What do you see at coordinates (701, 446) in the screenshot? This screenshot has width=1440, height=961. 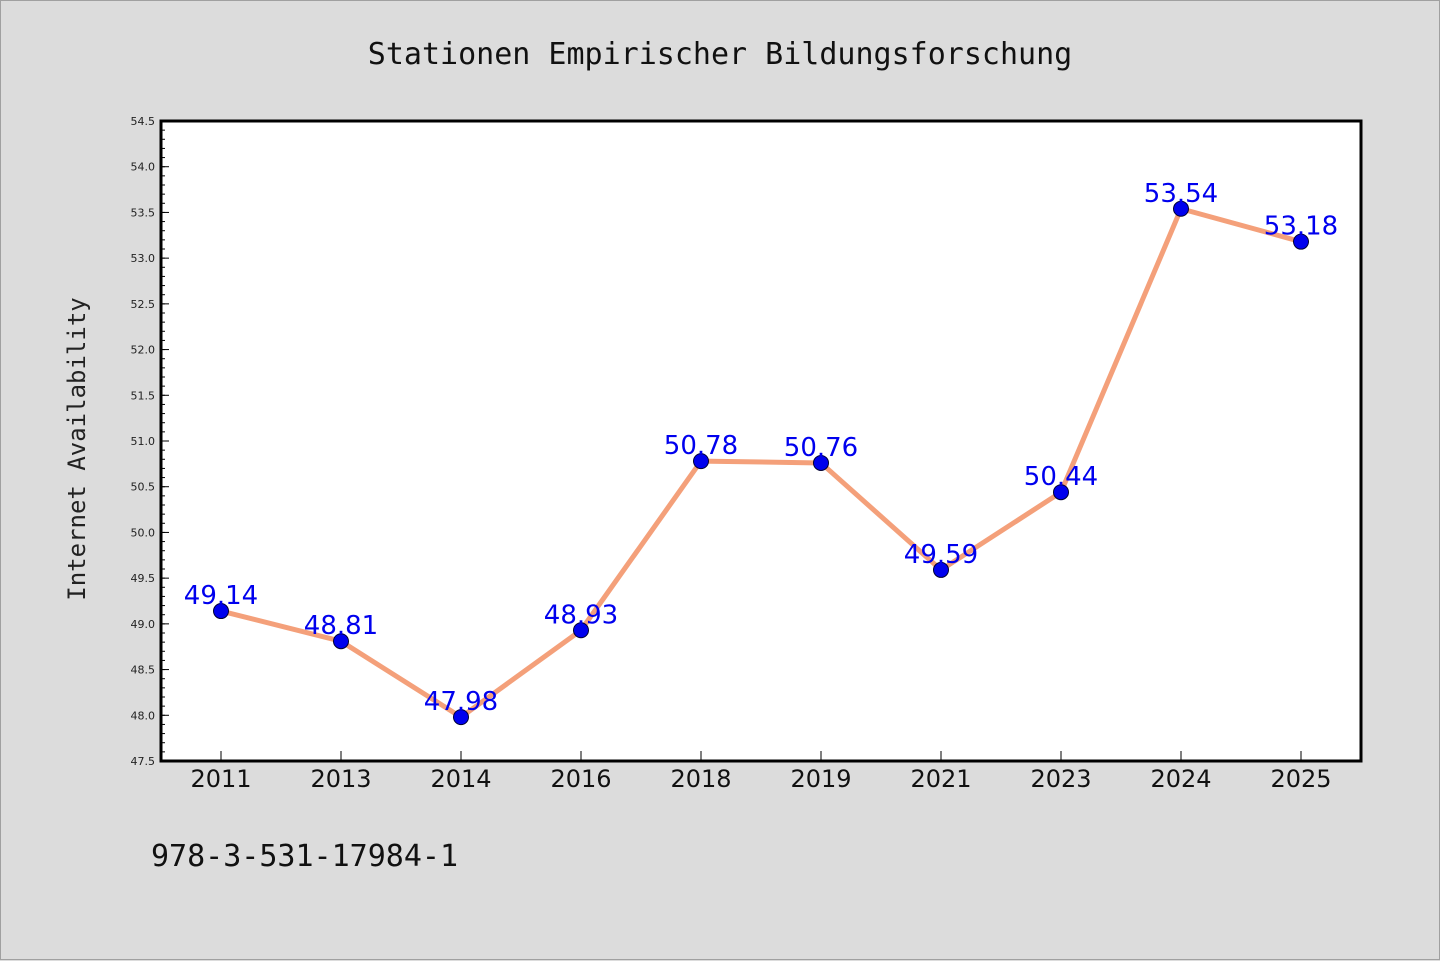 I see `data-label: 50.78` at bounding box center [701, 446].